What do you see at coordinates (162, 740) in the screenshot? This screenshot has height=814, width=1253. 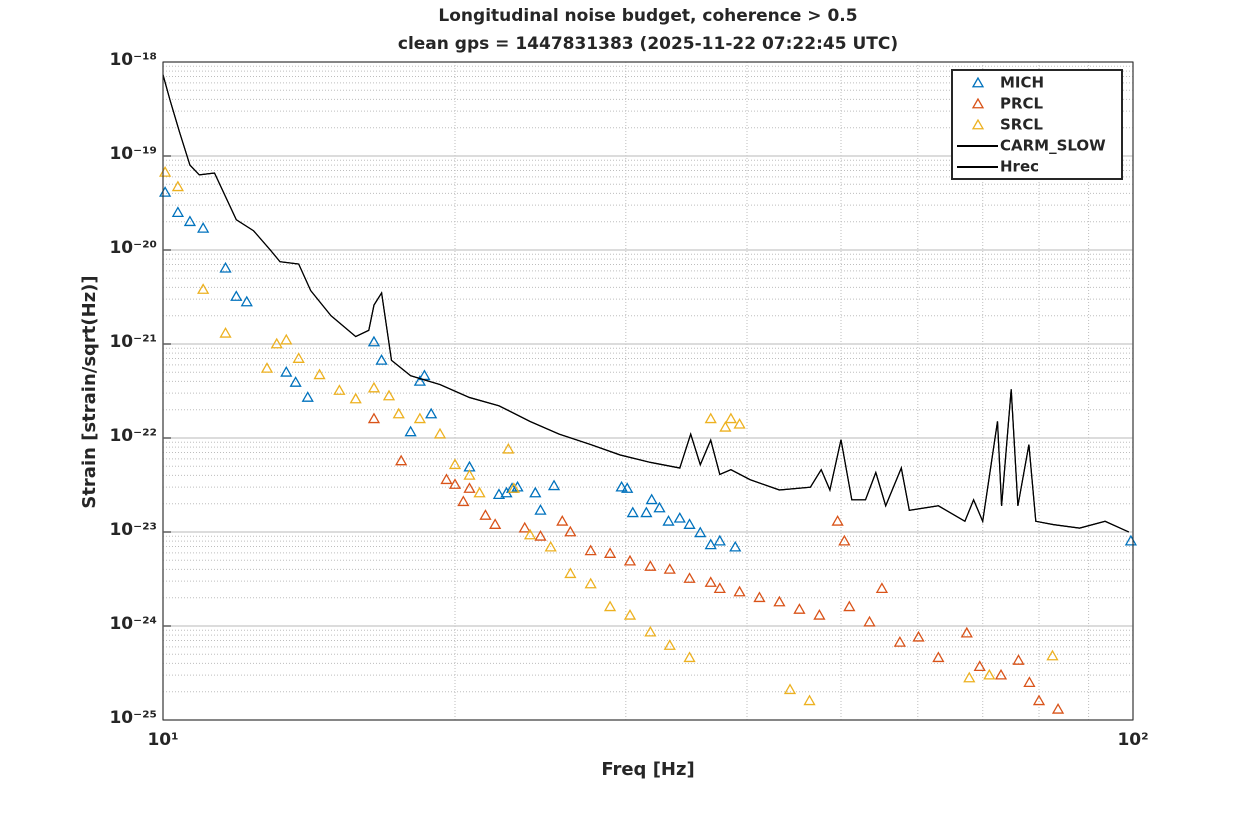 I see `x-tick-label: 10¹` at bounding box center [162, 740].